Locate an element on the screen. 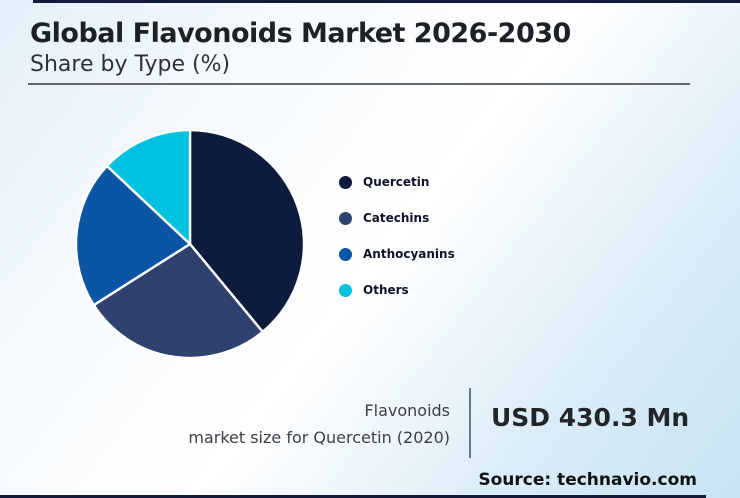 The image size is (740, 498). legend-item-anthocyanins: Anthocyanins is located at coordinates (397, 254).